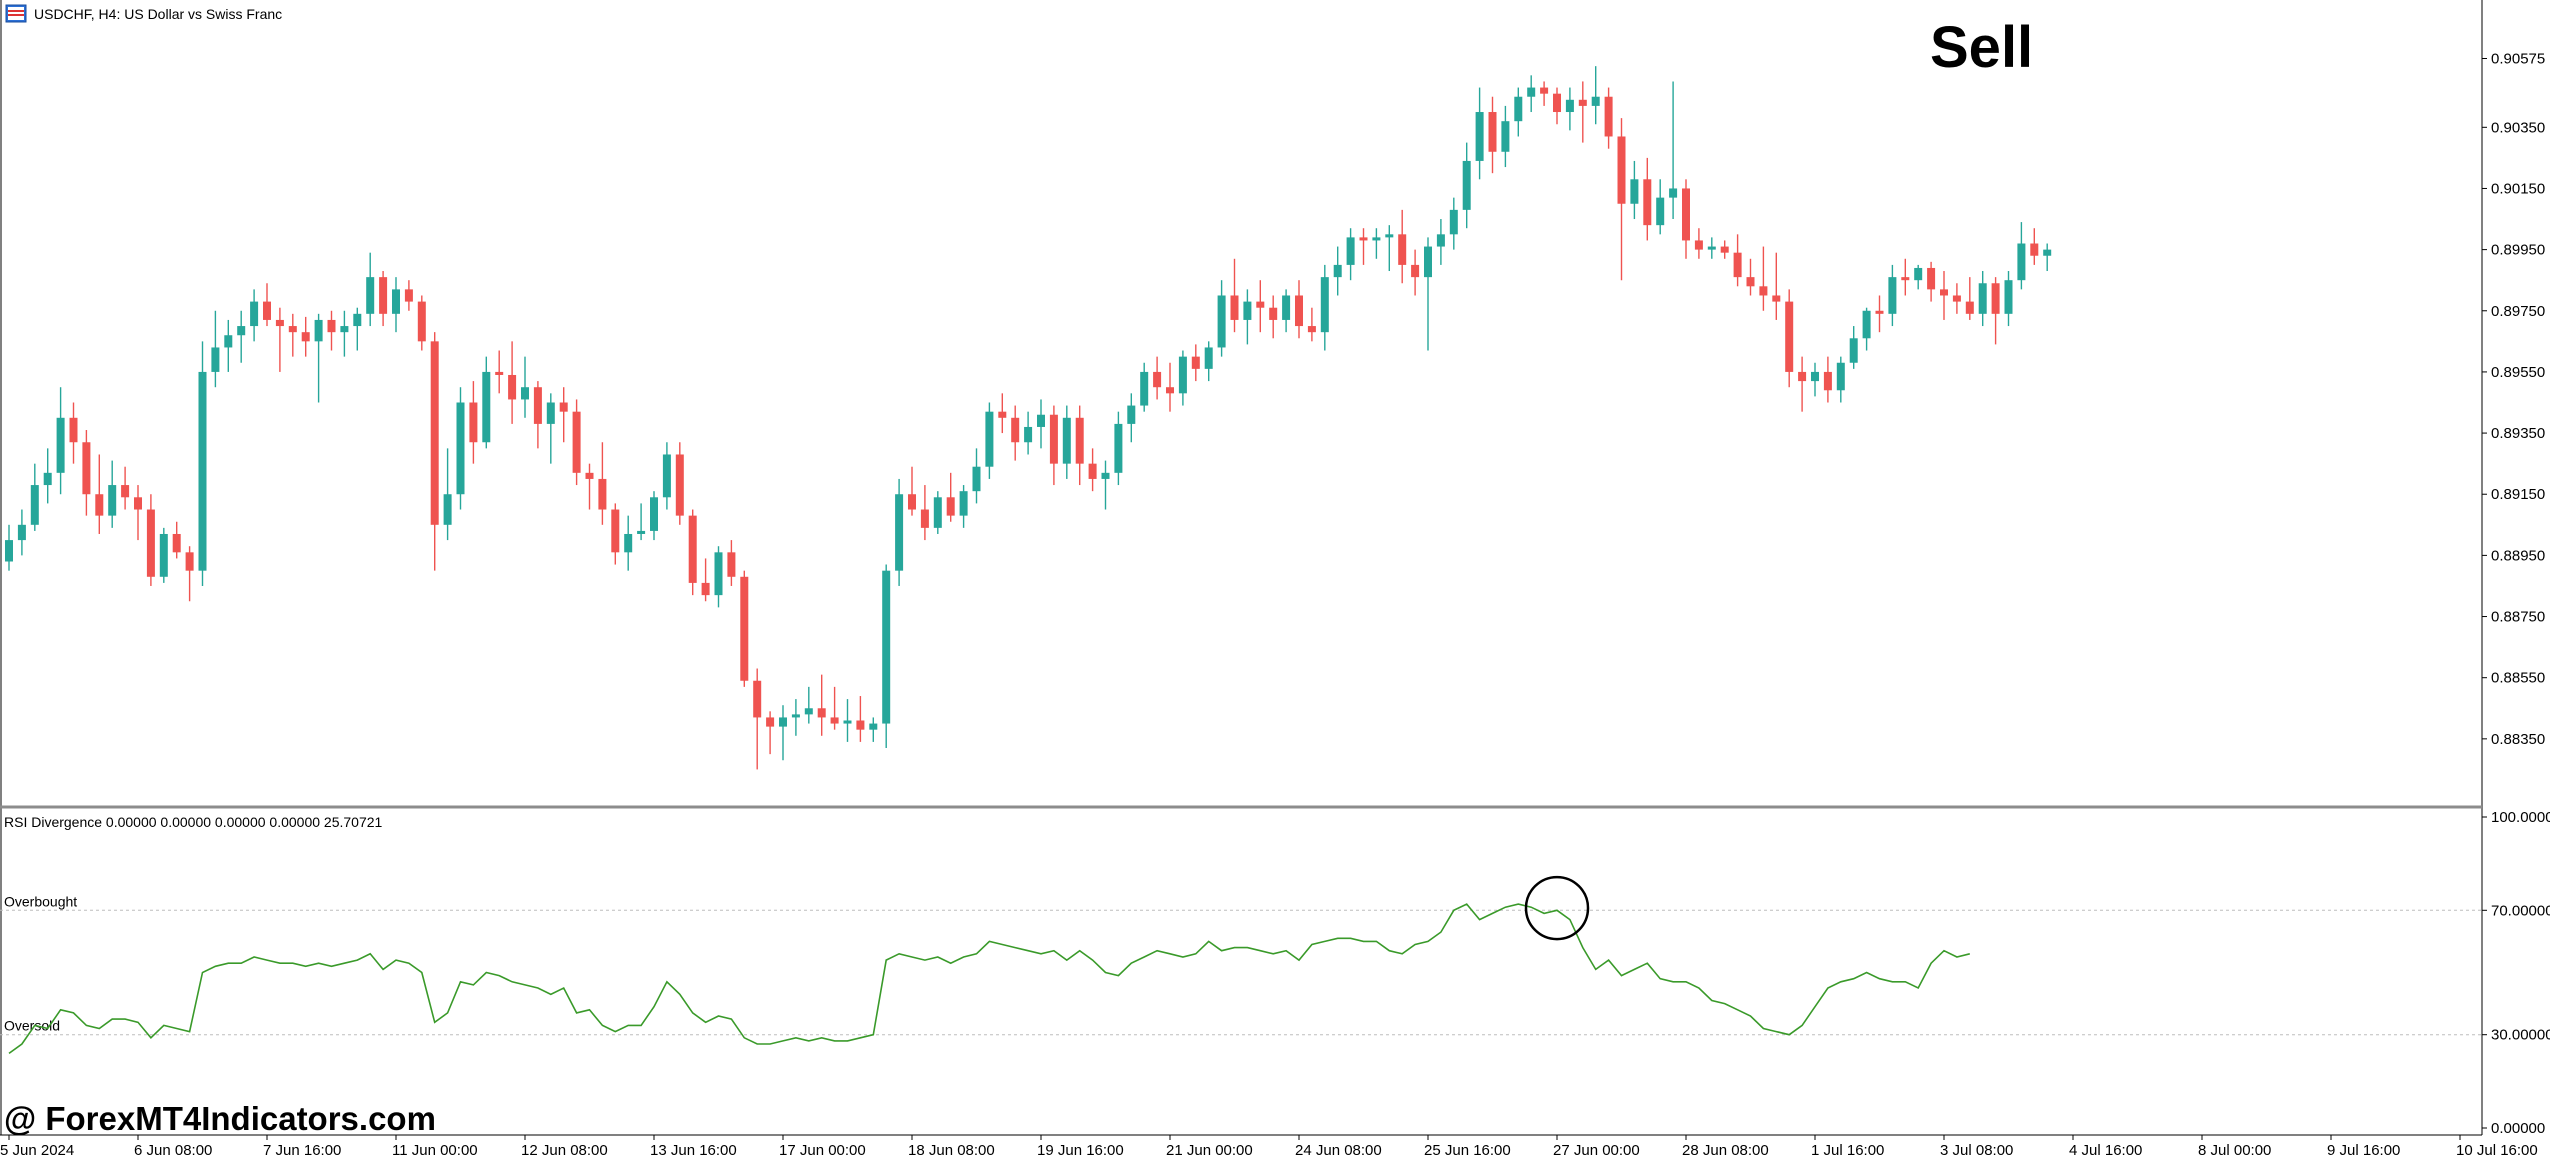  I want to click on sell-signal-label: Sell, so click(1981, 47).